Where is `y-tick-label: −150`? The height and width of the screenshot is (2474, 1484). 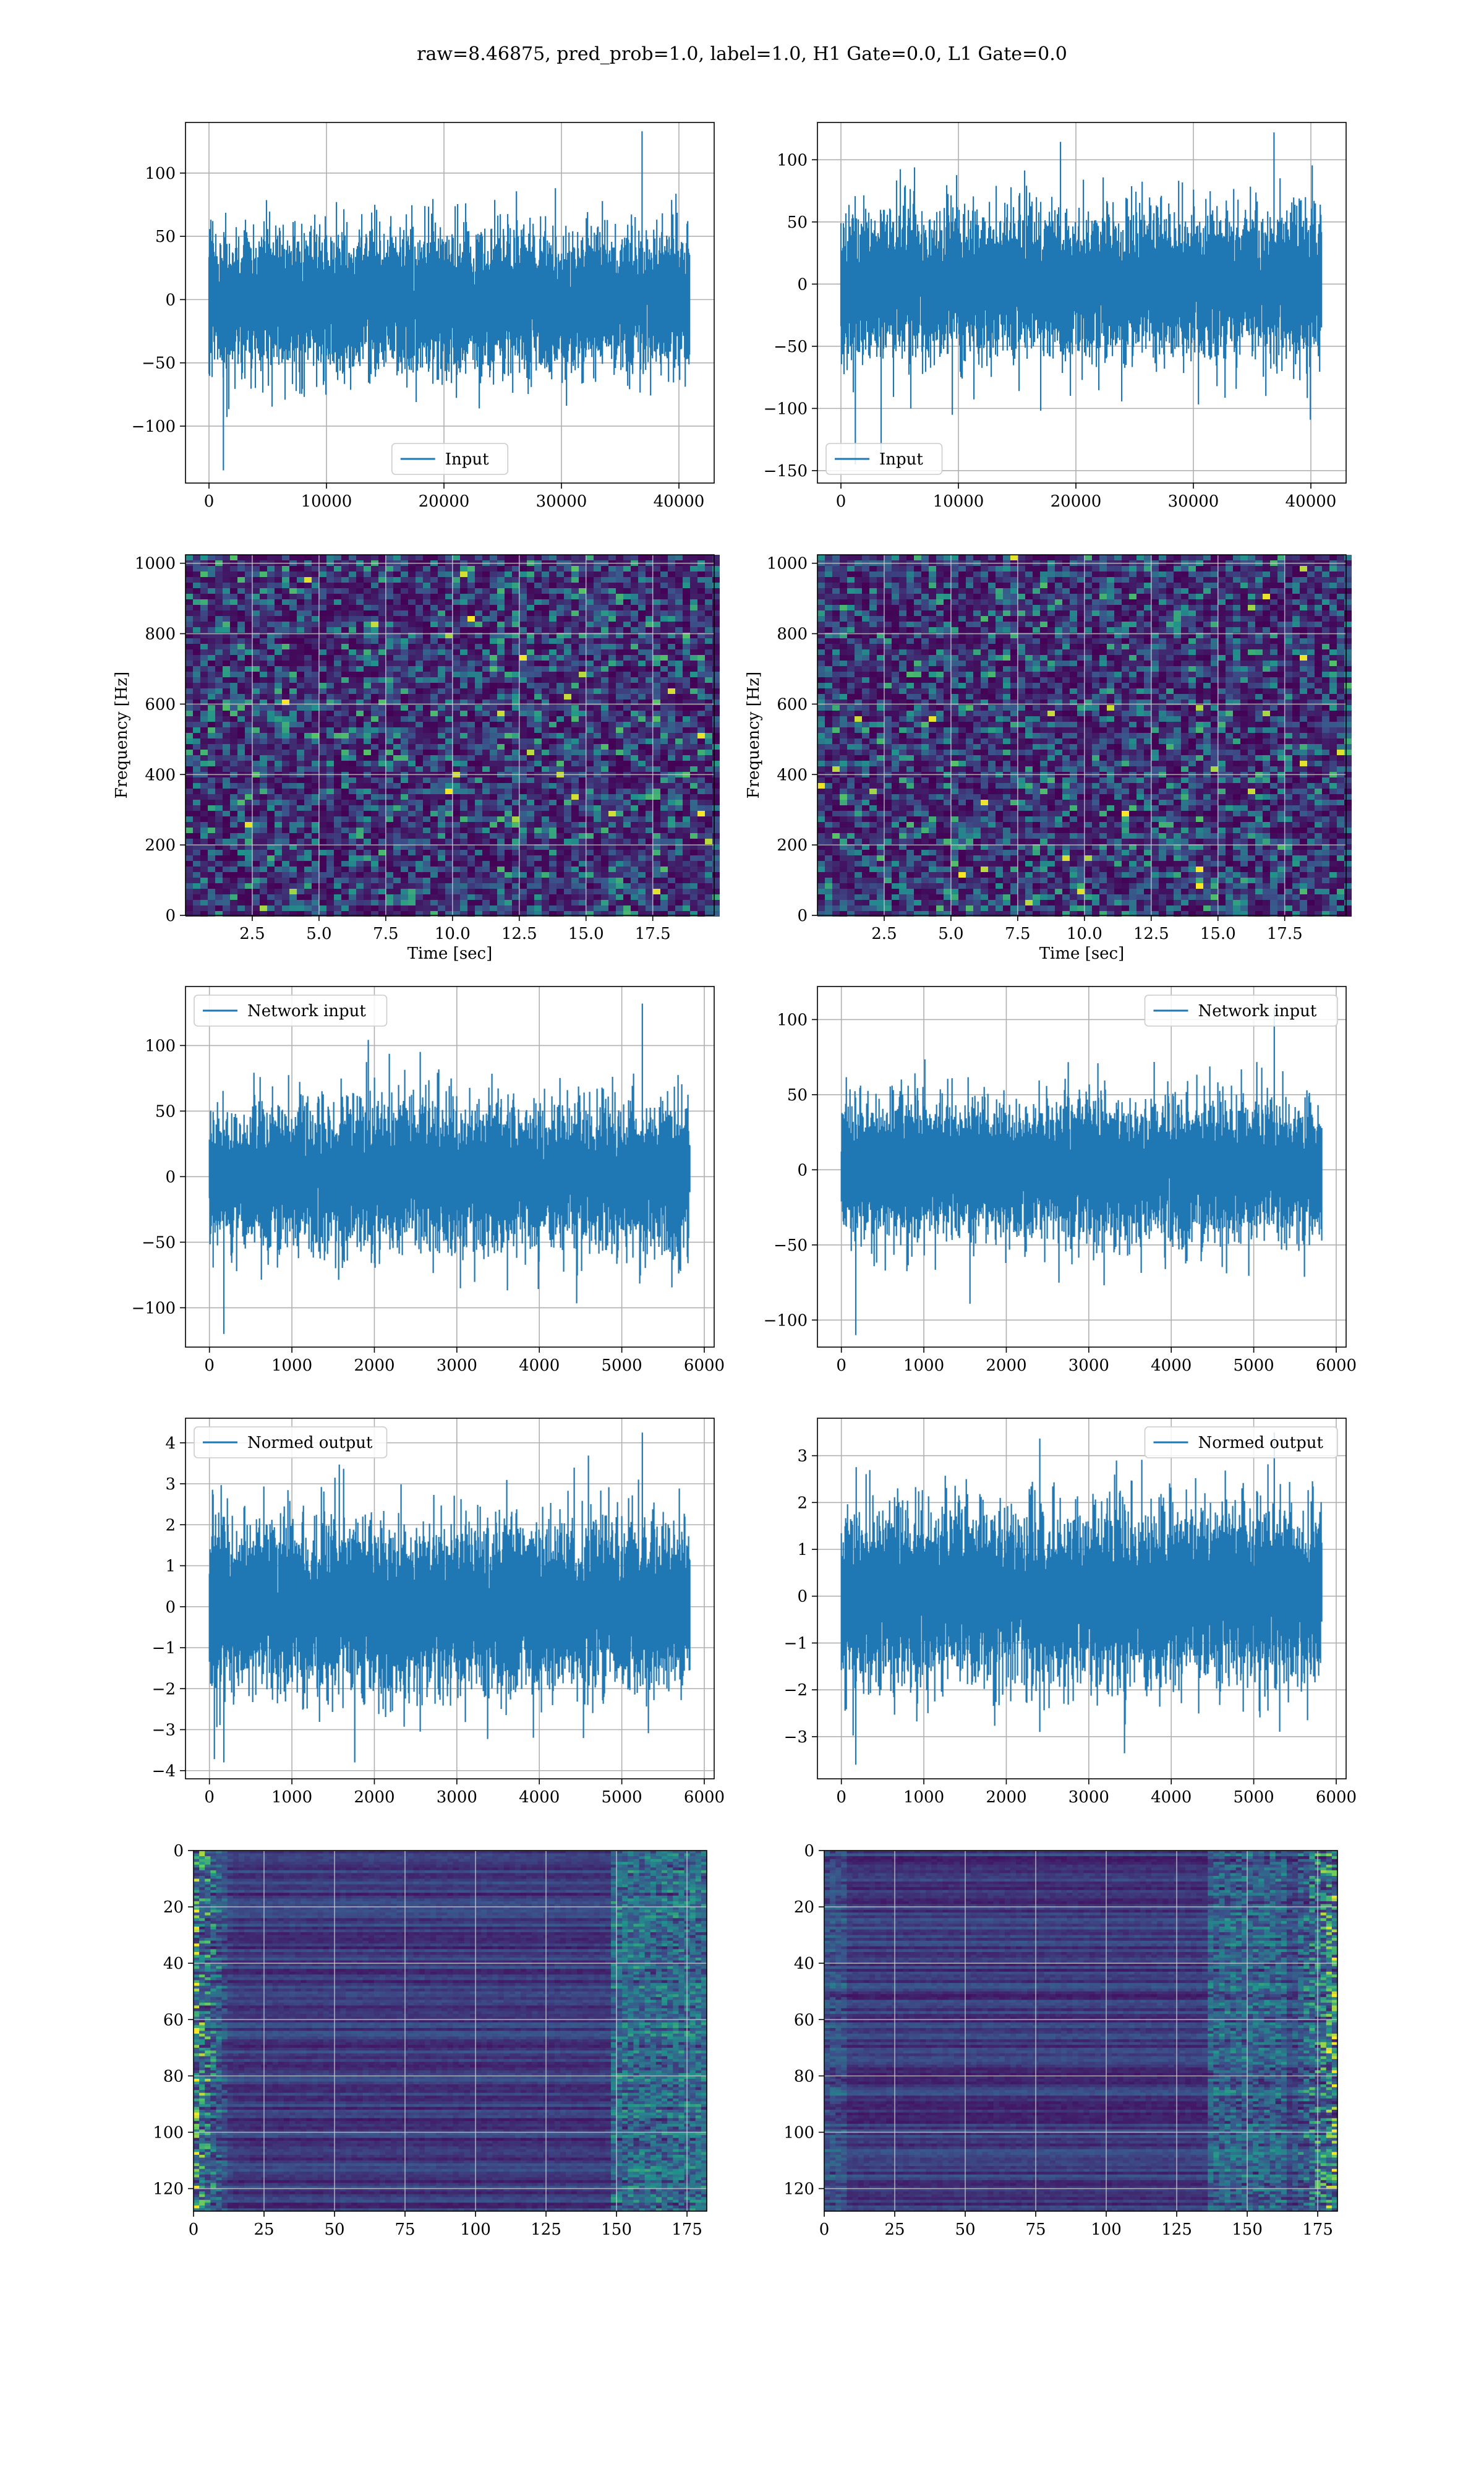 y-tick-label: −150 is located at coordinates (786, 471).